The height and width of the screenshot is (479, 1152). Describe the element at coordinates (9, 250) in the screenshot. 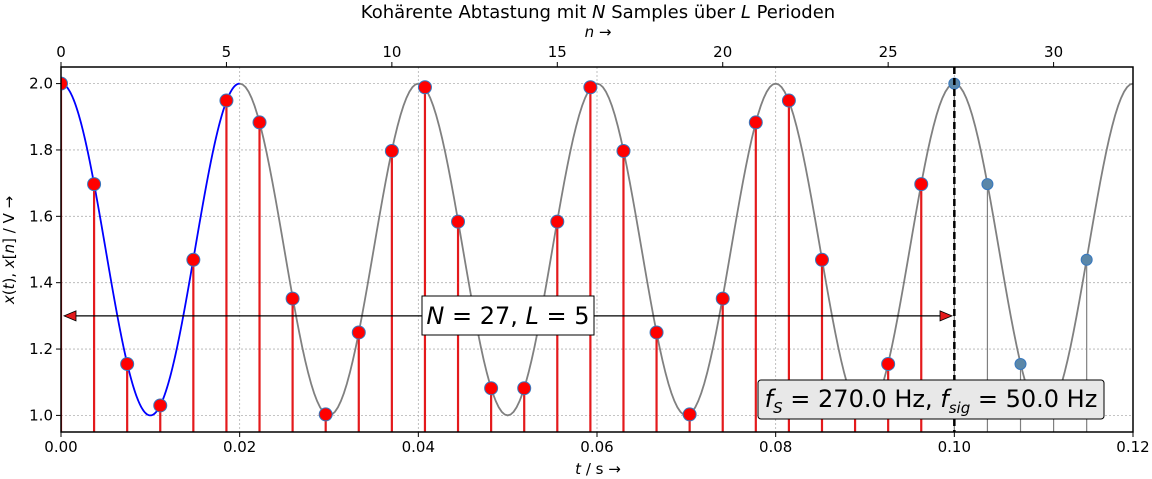

I see `y-axis-label: x(t), x[n] / V →` at that location.